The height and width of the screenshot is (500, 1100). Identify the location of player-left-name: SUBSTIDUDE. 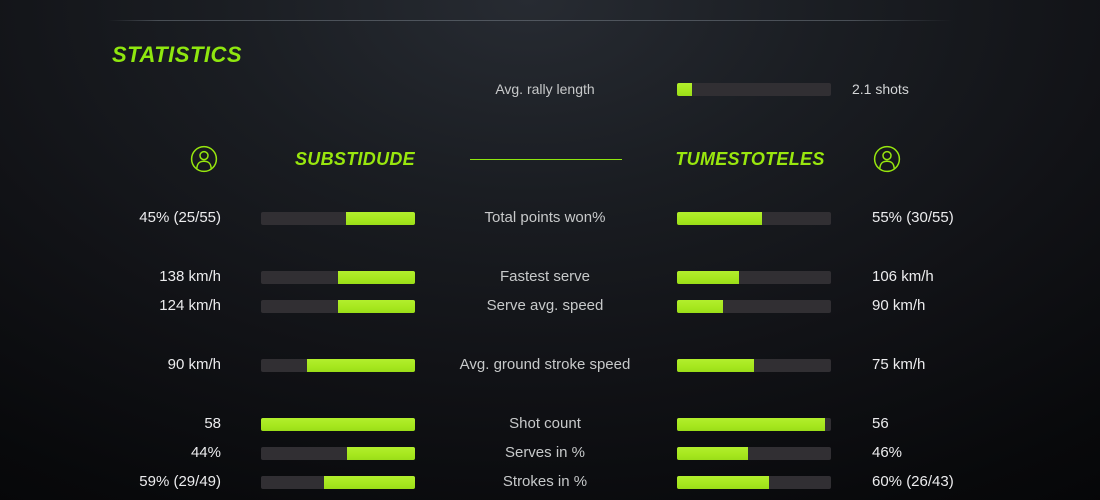
(354, 159).